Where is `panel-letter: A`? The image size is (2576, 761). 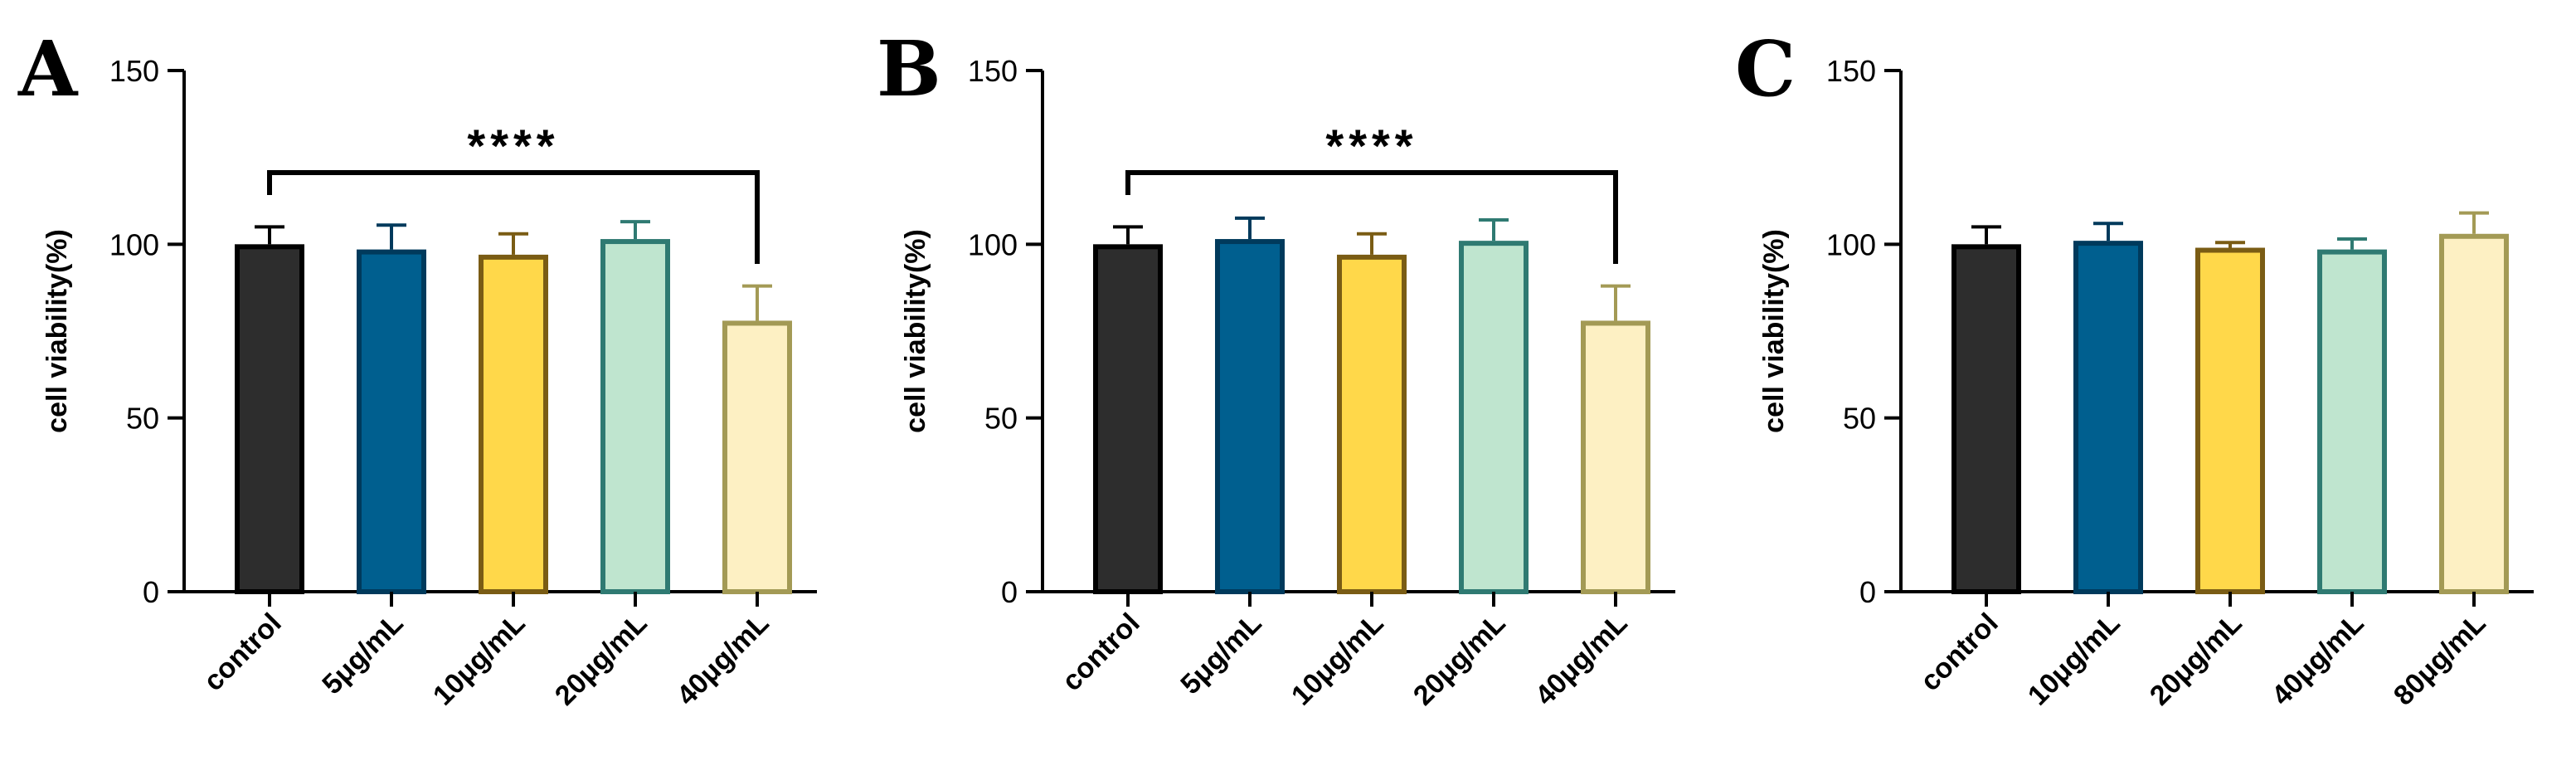
panel-letter: A is located at coordinates (48, 69).